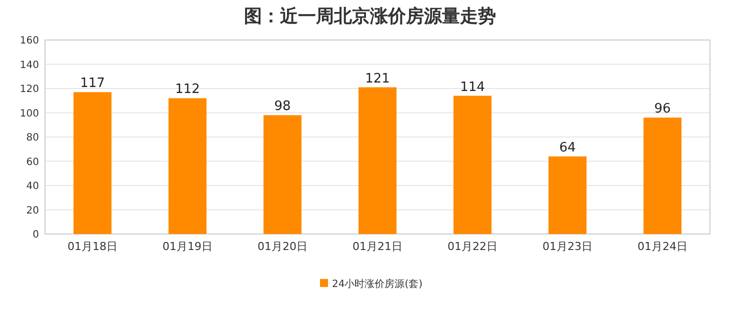 The height and width of the screenshot is (312, 740). What do you see at coordinates (92, 84) in the screenshot?
I see `data-label: 117` at bounding box center [92, 84].